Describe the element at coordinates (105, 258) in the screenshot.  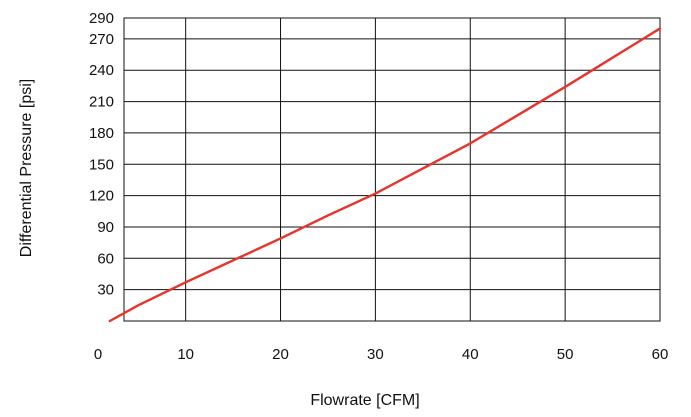
I see `y-tick-label: 60` at that location.